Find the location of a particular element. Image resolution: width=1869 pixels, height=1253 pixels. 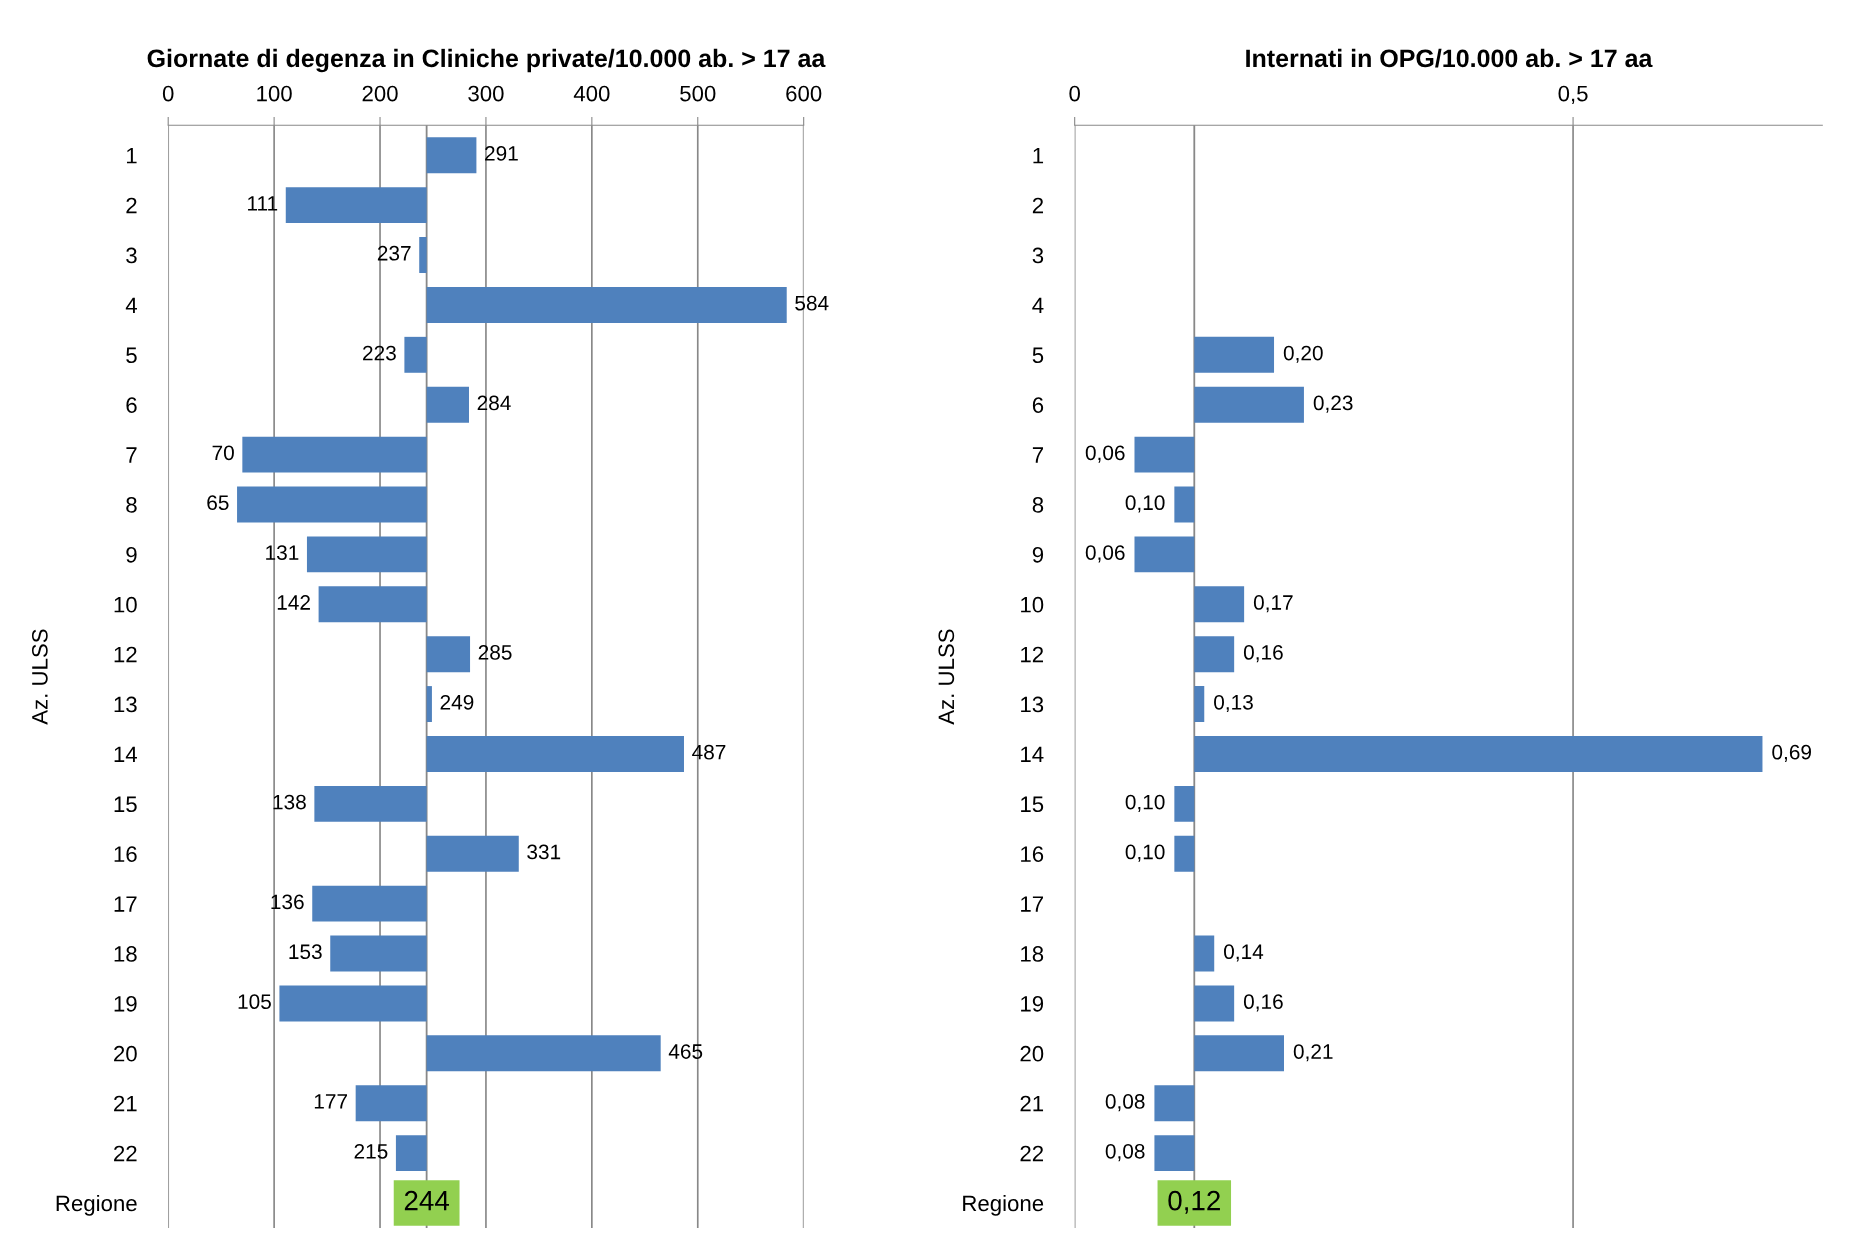

y-tick-label: 6 is located at coordinates (131, 405).